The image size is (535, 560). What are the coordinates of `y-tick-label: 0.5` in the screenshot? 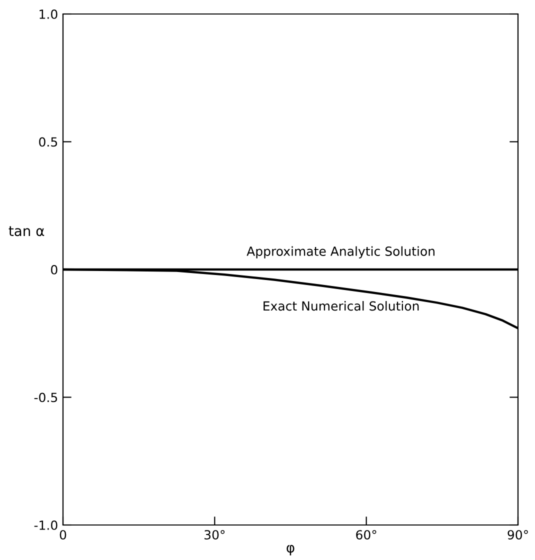 It's located at (48, 142).